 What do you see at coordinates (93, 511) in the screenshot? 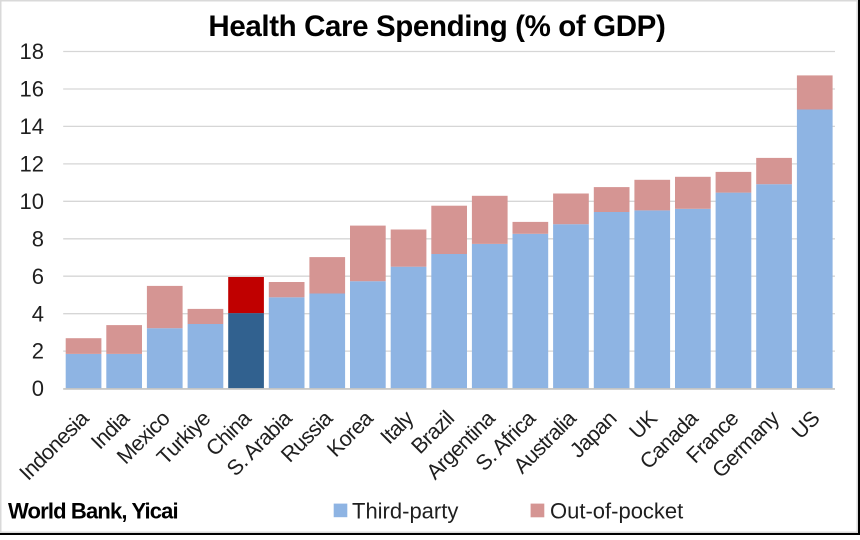
I see `svg-text: World Bank, Yicai` at bounding box center [93, 511].